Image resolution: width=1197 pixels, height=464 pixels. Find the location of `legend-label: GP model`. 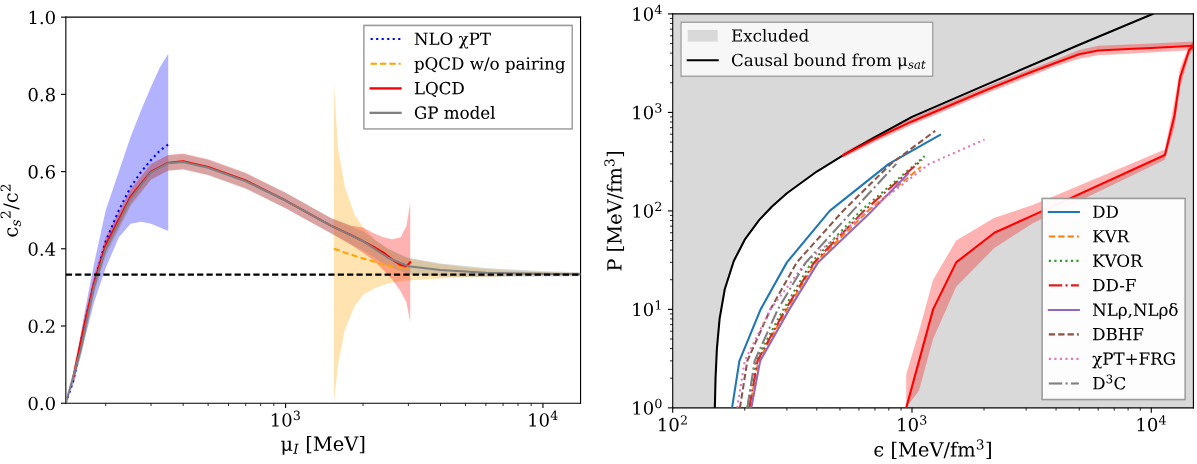

legend-label: GP model is located at coordinates (454, 112).